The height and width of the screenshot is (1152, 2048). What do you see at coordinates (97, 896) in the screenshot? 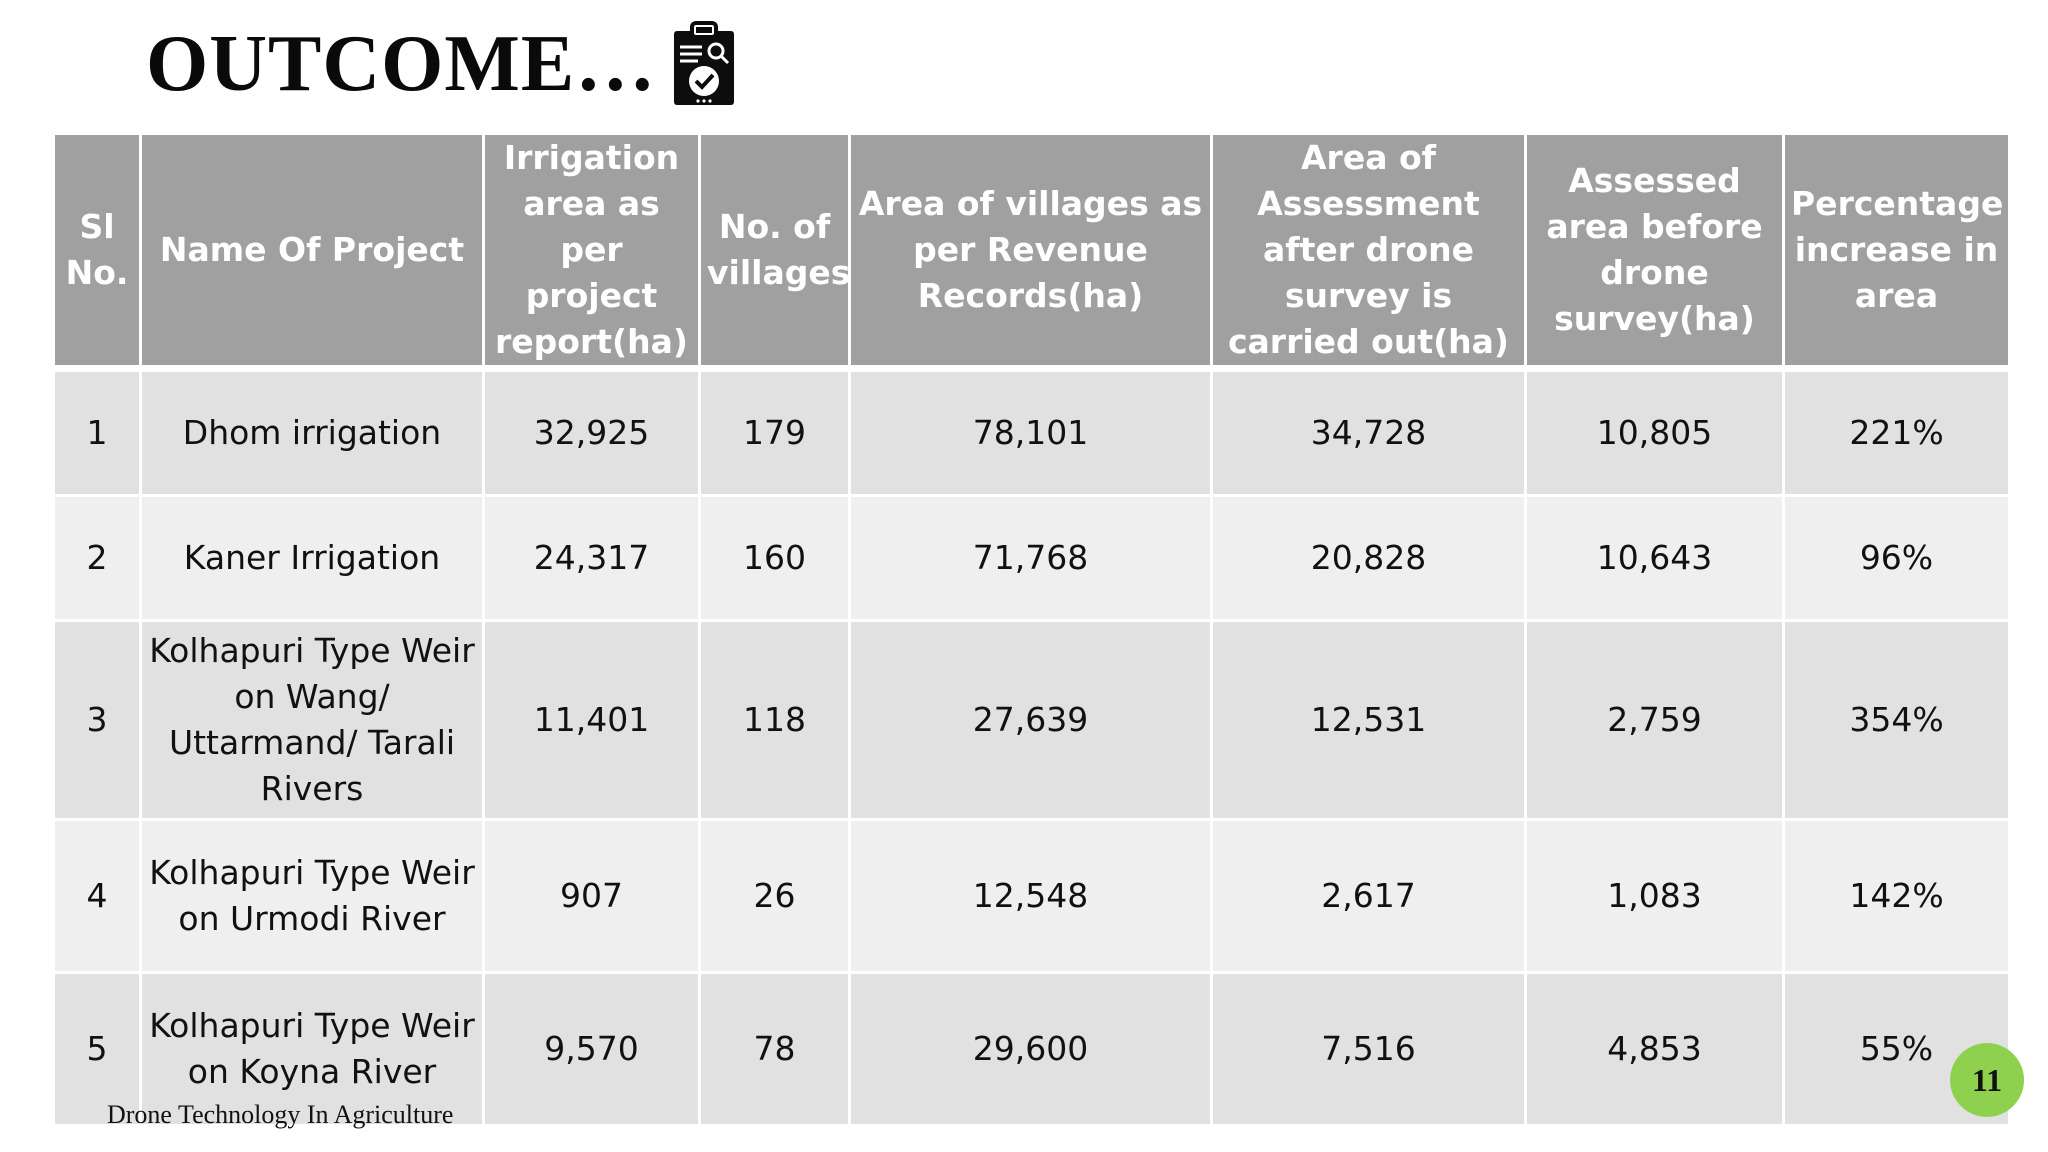
I see `cell-sl-no: 4` at bounding box center [97, 896].